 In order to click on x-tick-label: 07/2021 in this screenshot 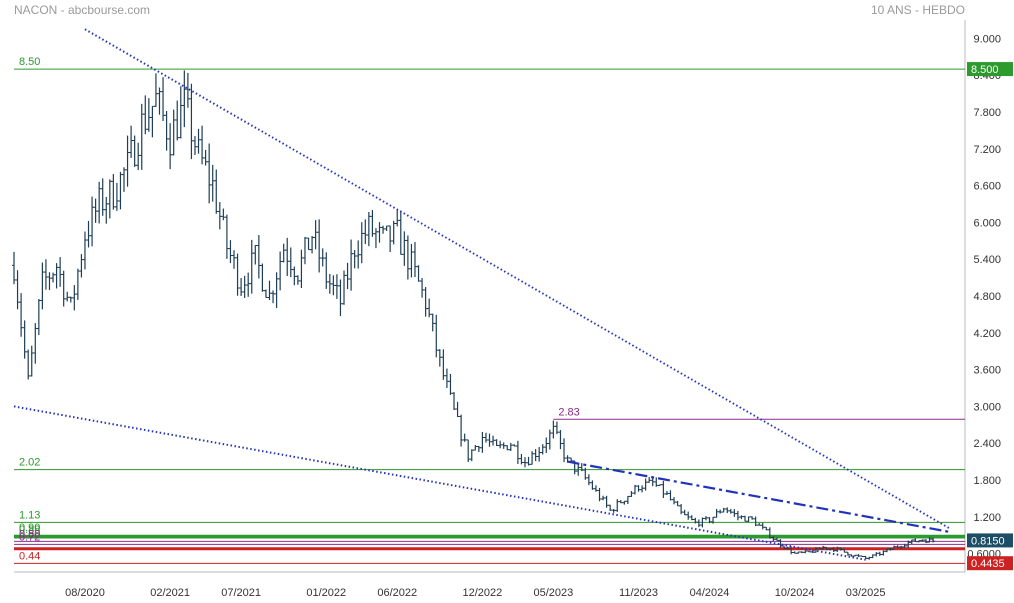, I will do `click(241, 593)`.